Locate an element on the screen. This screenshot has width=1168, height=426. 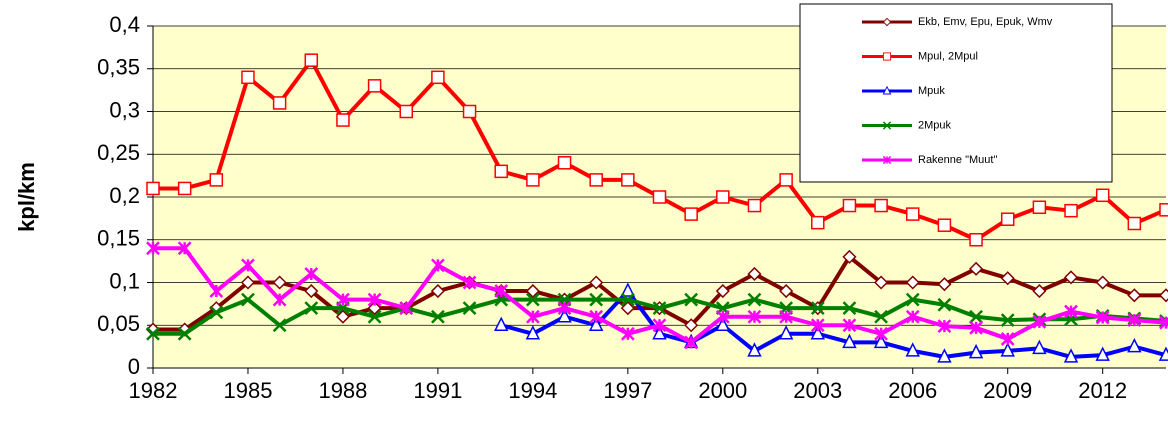
y-axis-label: kpl/km is located at coordinates (26, 197).